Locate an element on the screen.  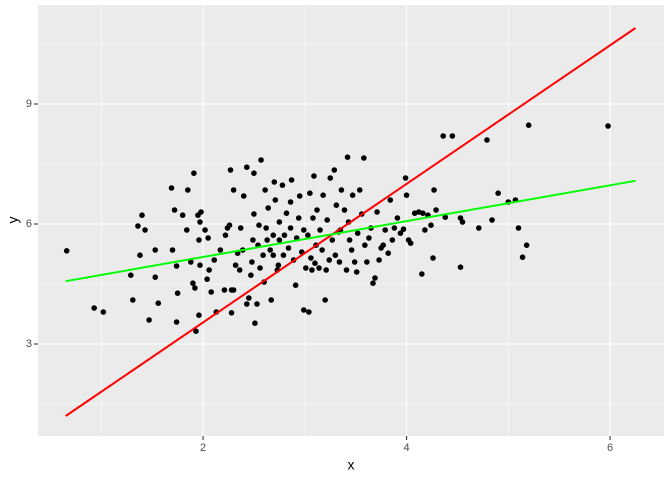
y-tick-label: 9 is located at coordinates (29, 104).